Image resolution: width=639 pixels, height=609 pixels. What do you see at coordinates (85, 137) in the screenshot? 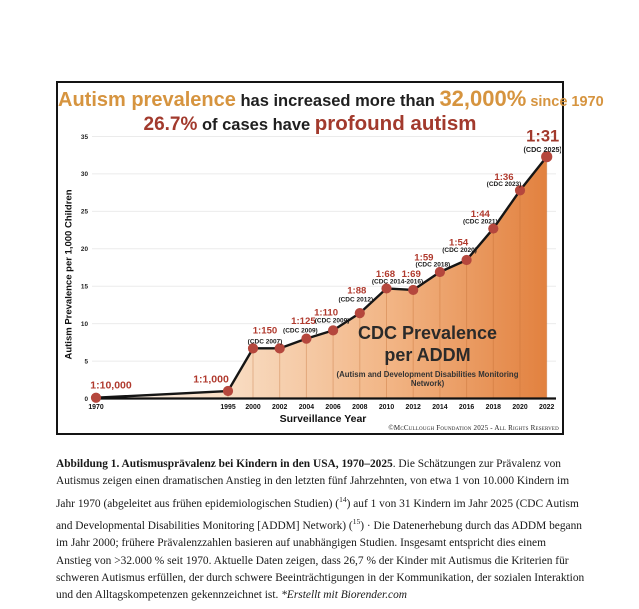
I see `y-tick-label: 35` at bounding box center [85, 137].